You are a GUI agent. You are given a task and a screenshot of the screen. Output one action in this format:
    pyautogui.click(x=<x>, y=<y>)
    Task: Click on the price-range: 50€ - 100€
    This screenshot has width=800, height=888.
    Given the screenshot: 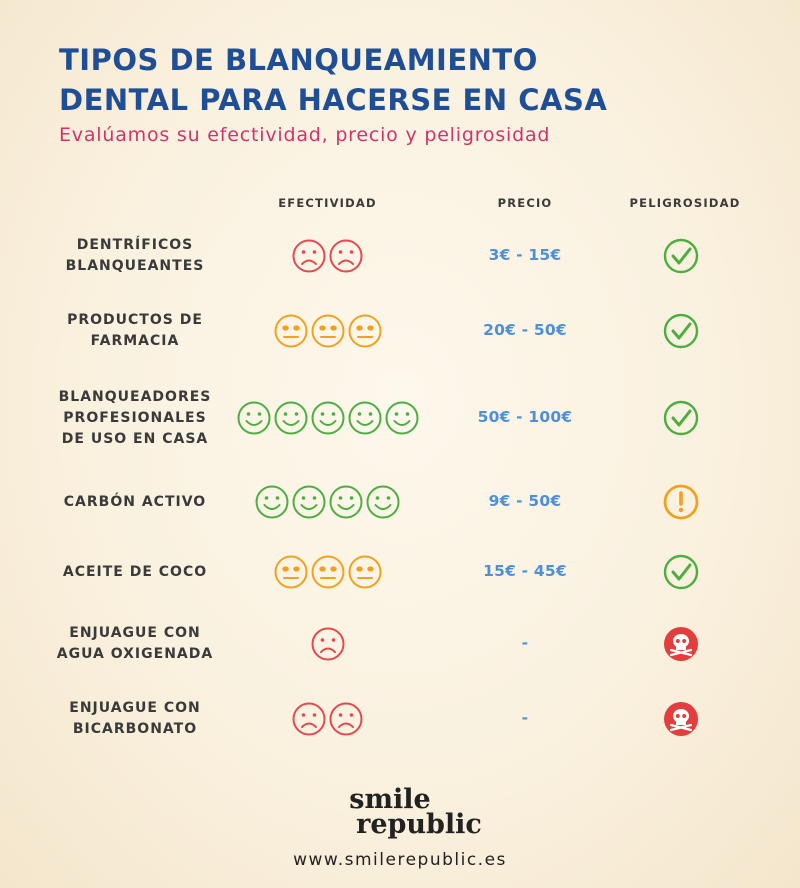 What is the action you would take?
    pyautogui.click(x=525, y=417)
    